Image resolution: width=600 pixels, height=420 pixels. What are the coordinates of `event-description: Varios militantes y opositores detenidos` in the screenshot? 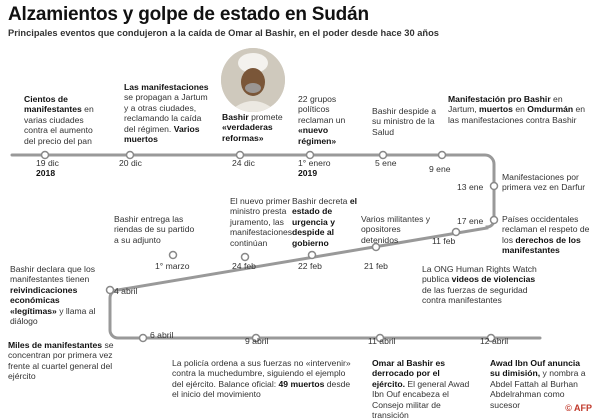 It's located at (396, 229).